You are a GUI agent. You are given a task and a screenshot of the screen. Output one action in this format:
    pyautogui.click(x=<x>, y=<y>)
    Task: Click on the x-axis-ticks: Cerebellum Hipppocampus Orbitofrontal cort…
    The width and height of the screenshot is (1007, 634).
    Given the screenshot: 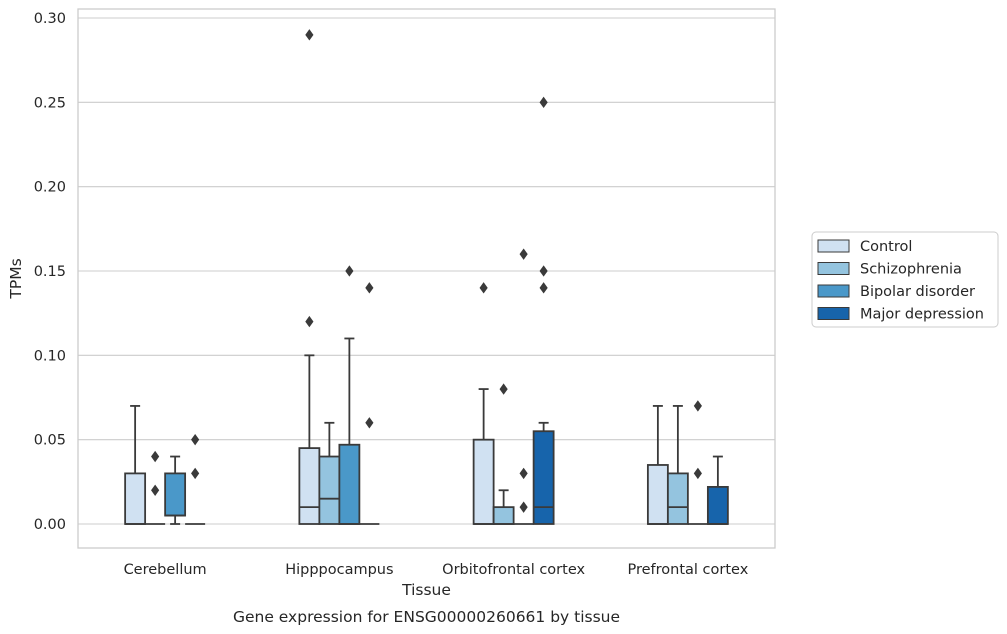 What is the action you would take?
    pyautogui.click(x=436, y=570)
    